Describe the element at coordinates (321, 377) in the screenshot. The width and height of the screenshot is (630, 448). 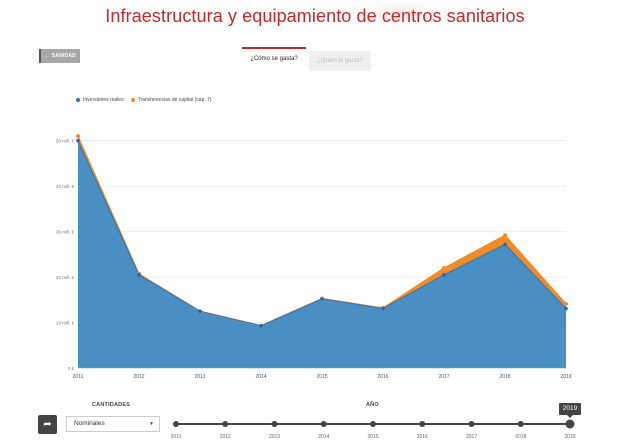
I see `x-tick-label: 2015` at that location.